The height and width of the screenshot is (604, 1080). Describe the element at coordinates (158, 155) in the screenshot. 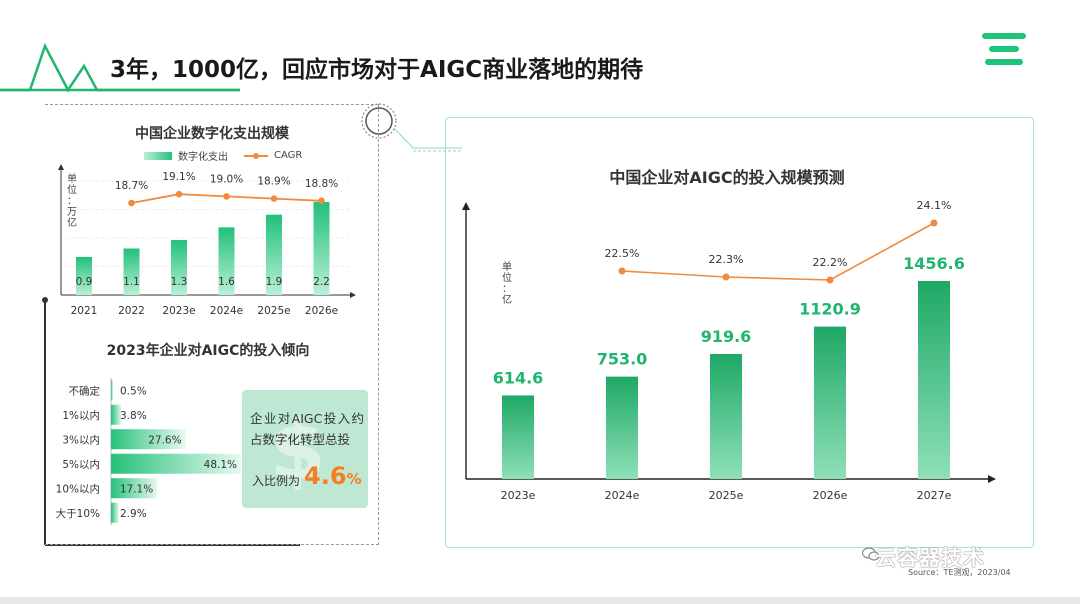

I see `legend-bar-swatch` at that location.